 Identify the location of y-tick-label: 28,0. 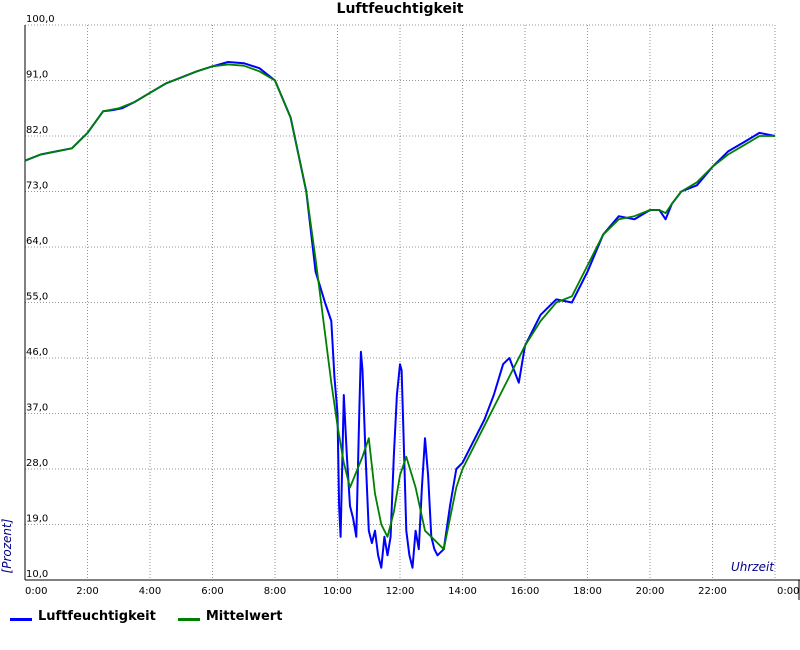
(37, 463).